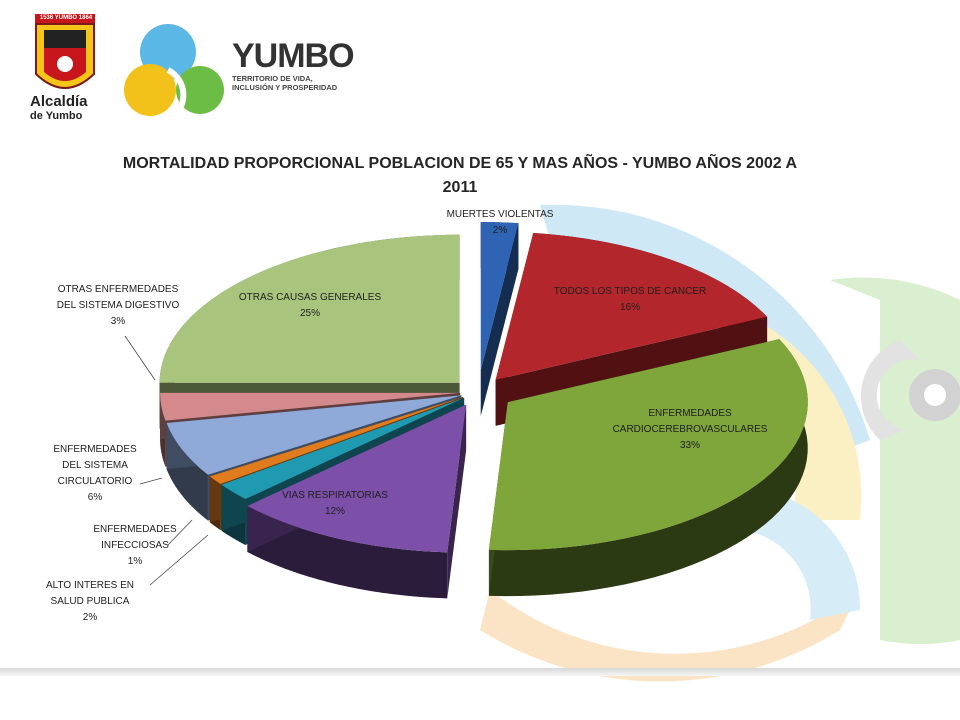 The image size is (960, 720). What do you see at coordinates (118, 289) in the screenshot?
I see `label-digestivo-name-1: OTRAS ENFERMEDADES` at bounding box center [118, 289].